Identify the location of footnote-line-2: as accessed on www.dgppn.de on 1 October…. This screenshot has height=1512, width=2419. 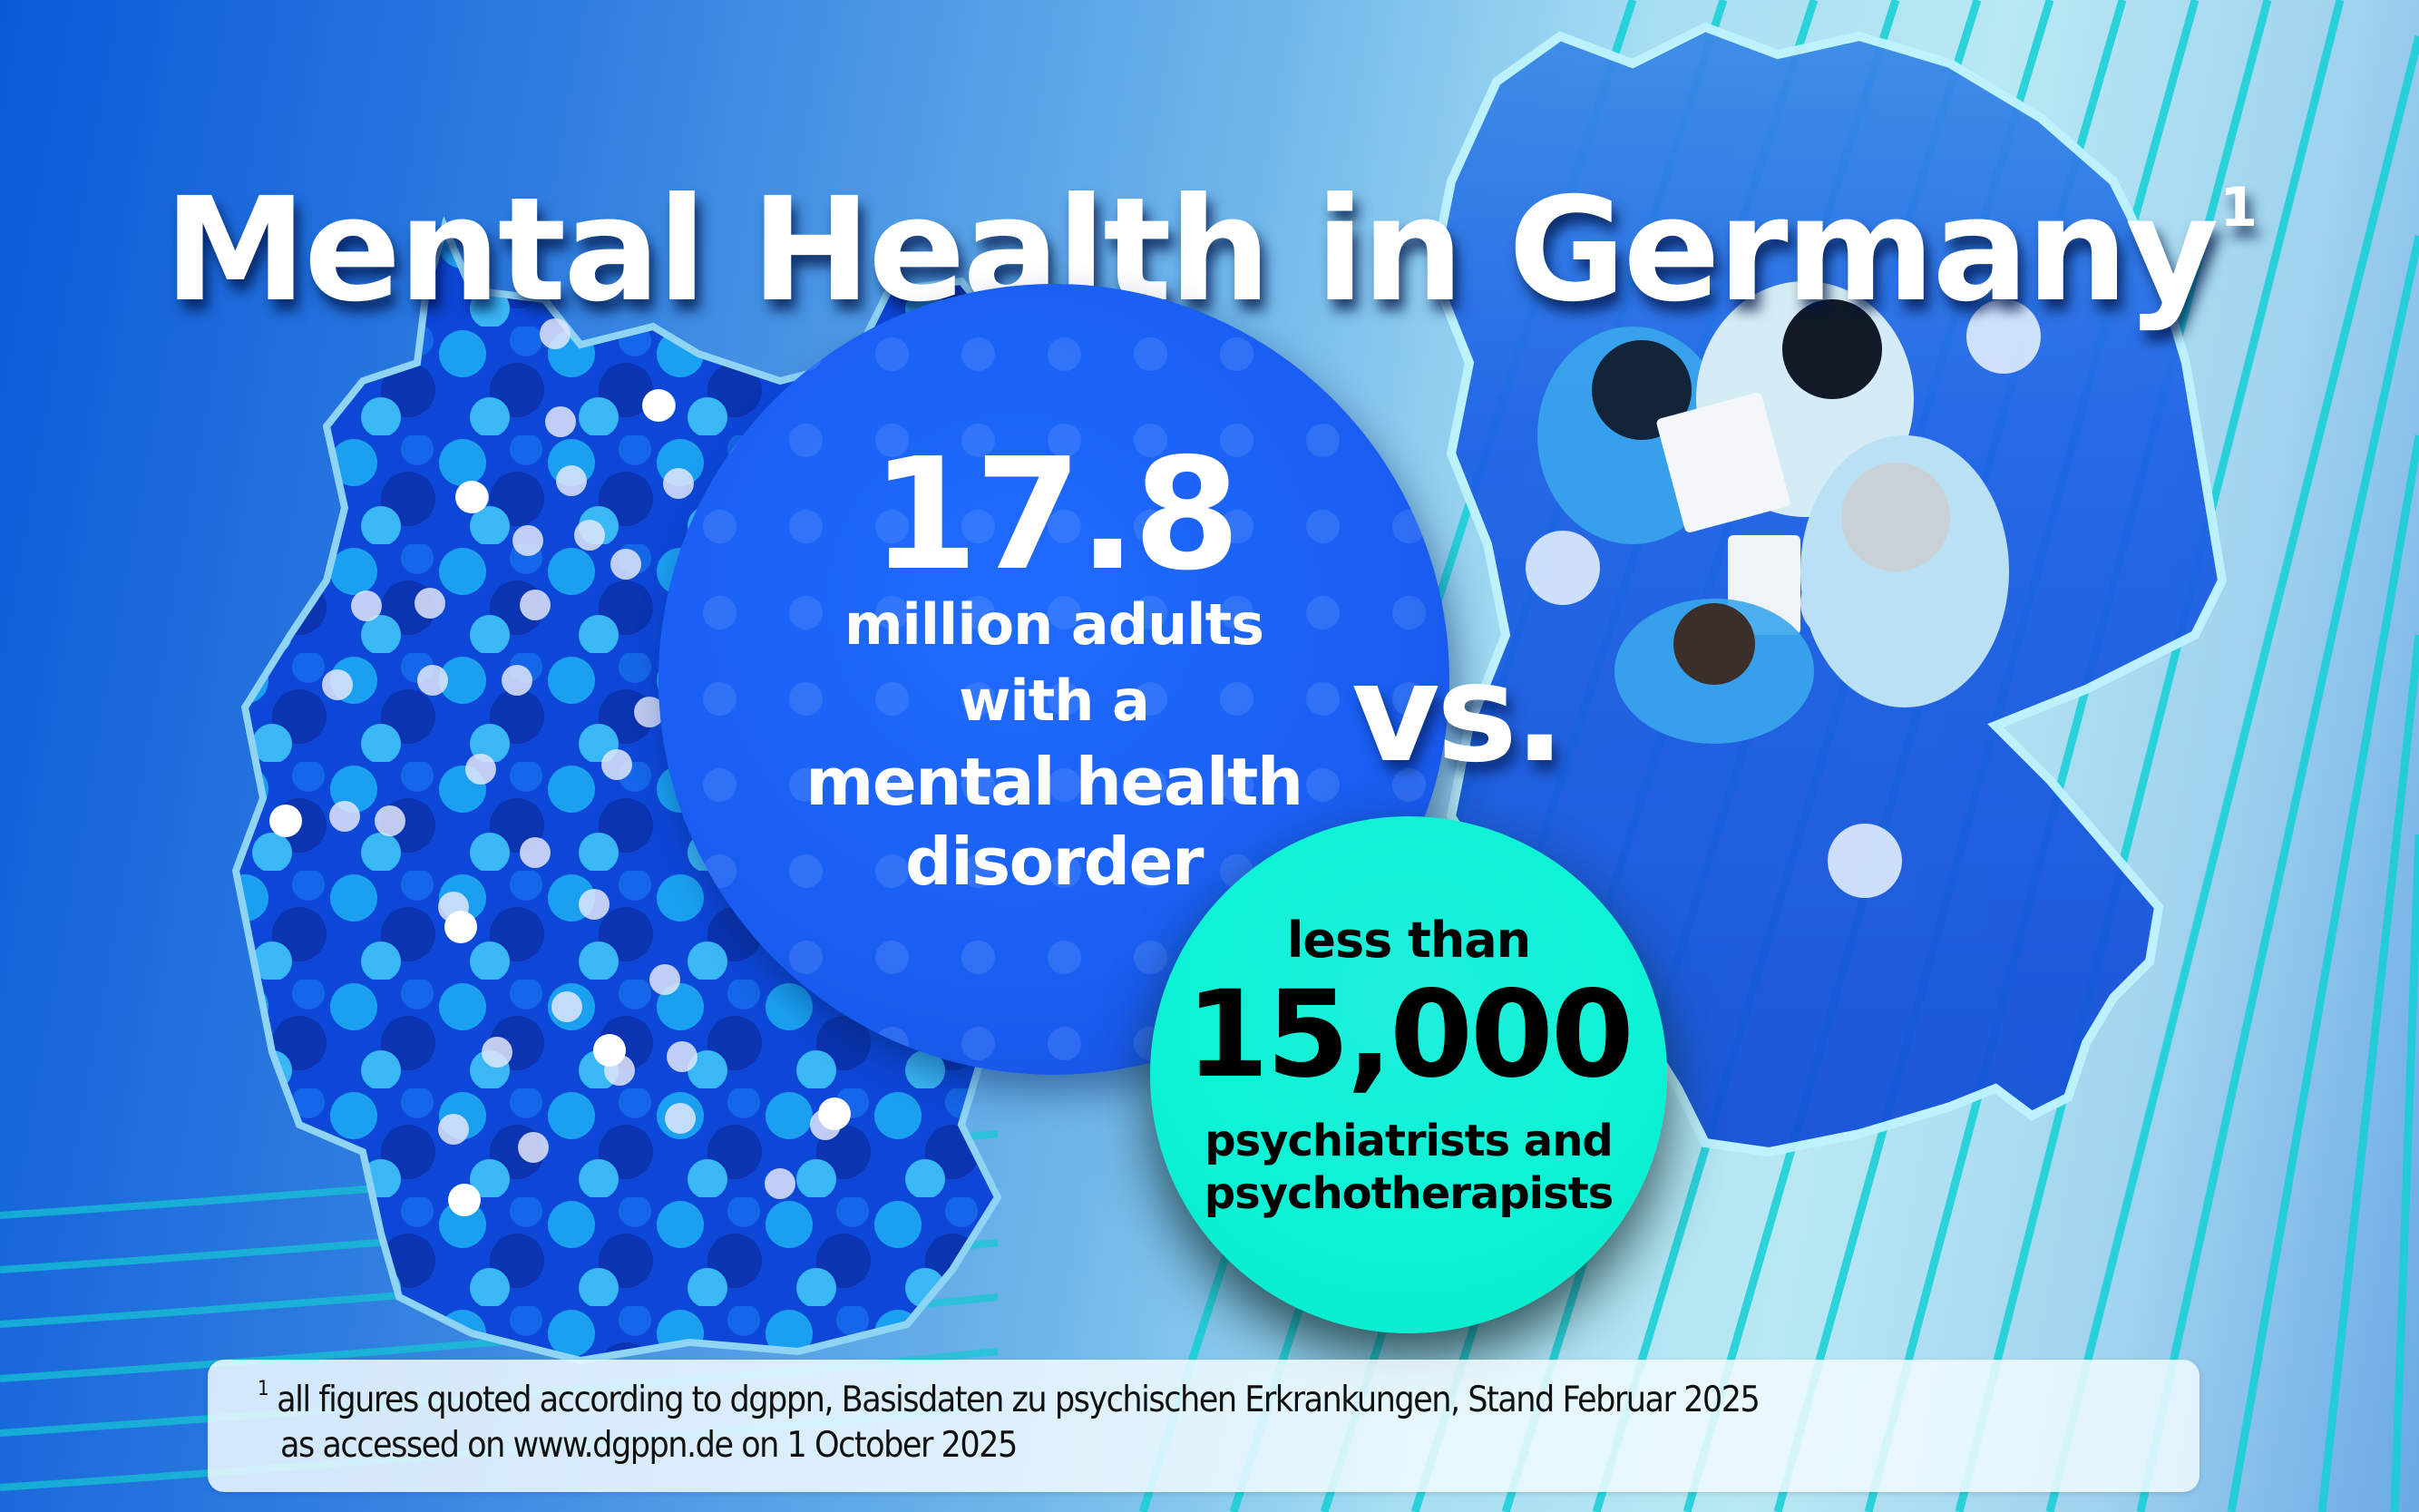
(649, 1445).